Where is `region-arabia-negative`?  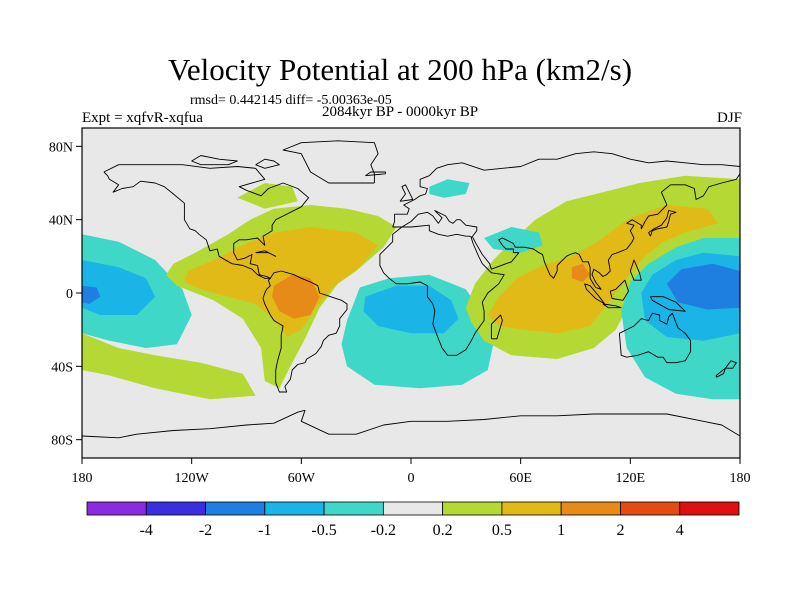
region-arabia-negative is located at coordinates (513, 240).